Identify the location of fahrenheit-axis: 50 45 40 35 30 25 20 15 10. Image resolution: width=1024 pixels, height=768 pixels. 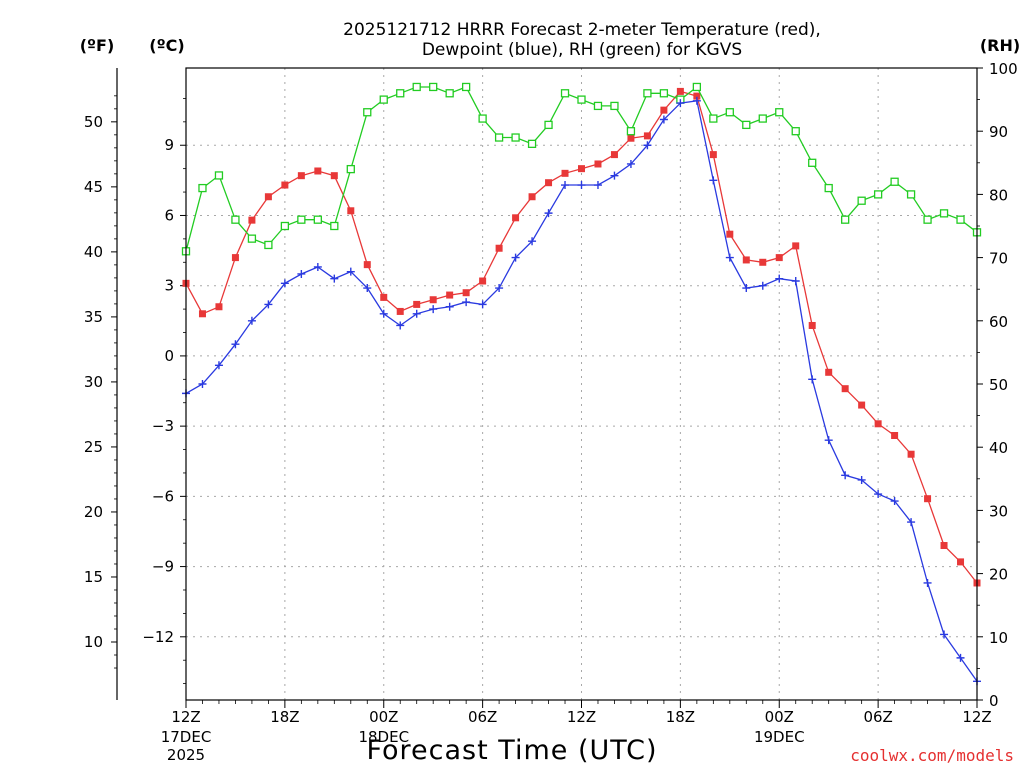
(100, 382).